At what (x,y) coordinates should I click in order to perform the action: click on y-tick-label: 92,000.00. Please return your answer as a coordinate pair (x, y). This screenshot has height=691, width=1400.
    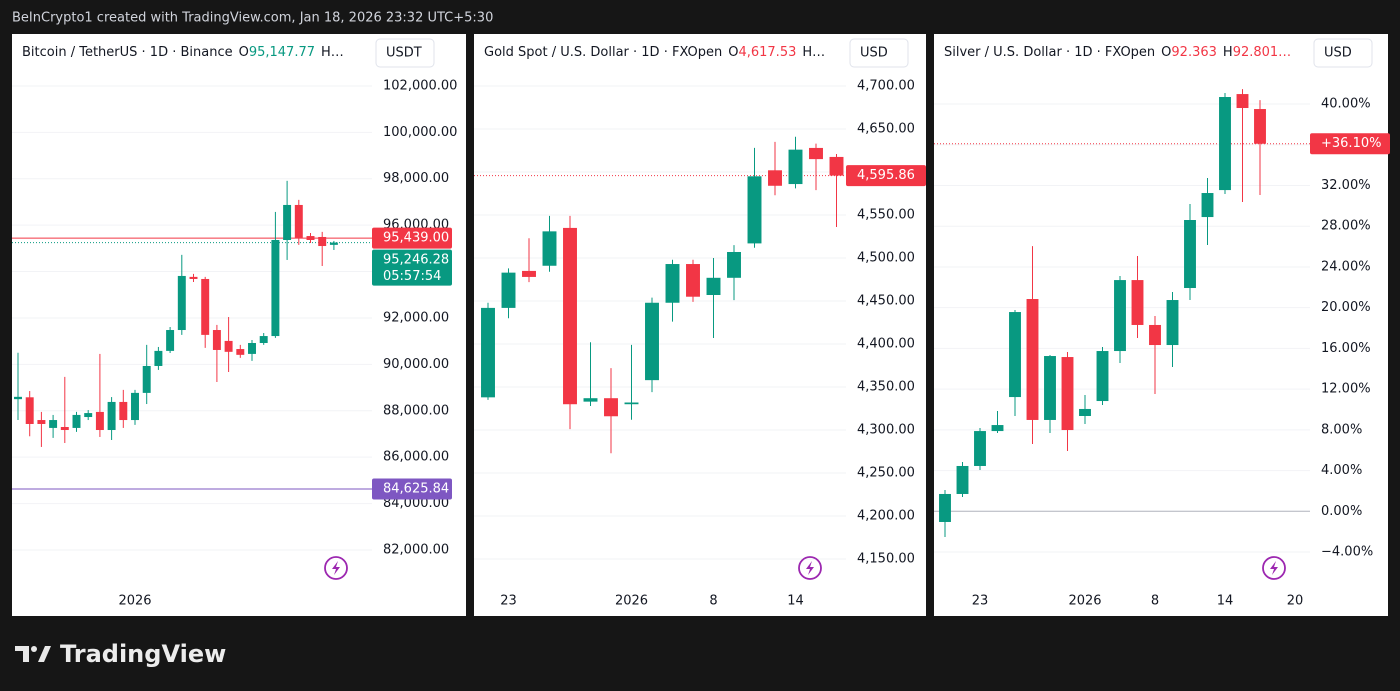
    Looking at the image, I should click on (416, 317).